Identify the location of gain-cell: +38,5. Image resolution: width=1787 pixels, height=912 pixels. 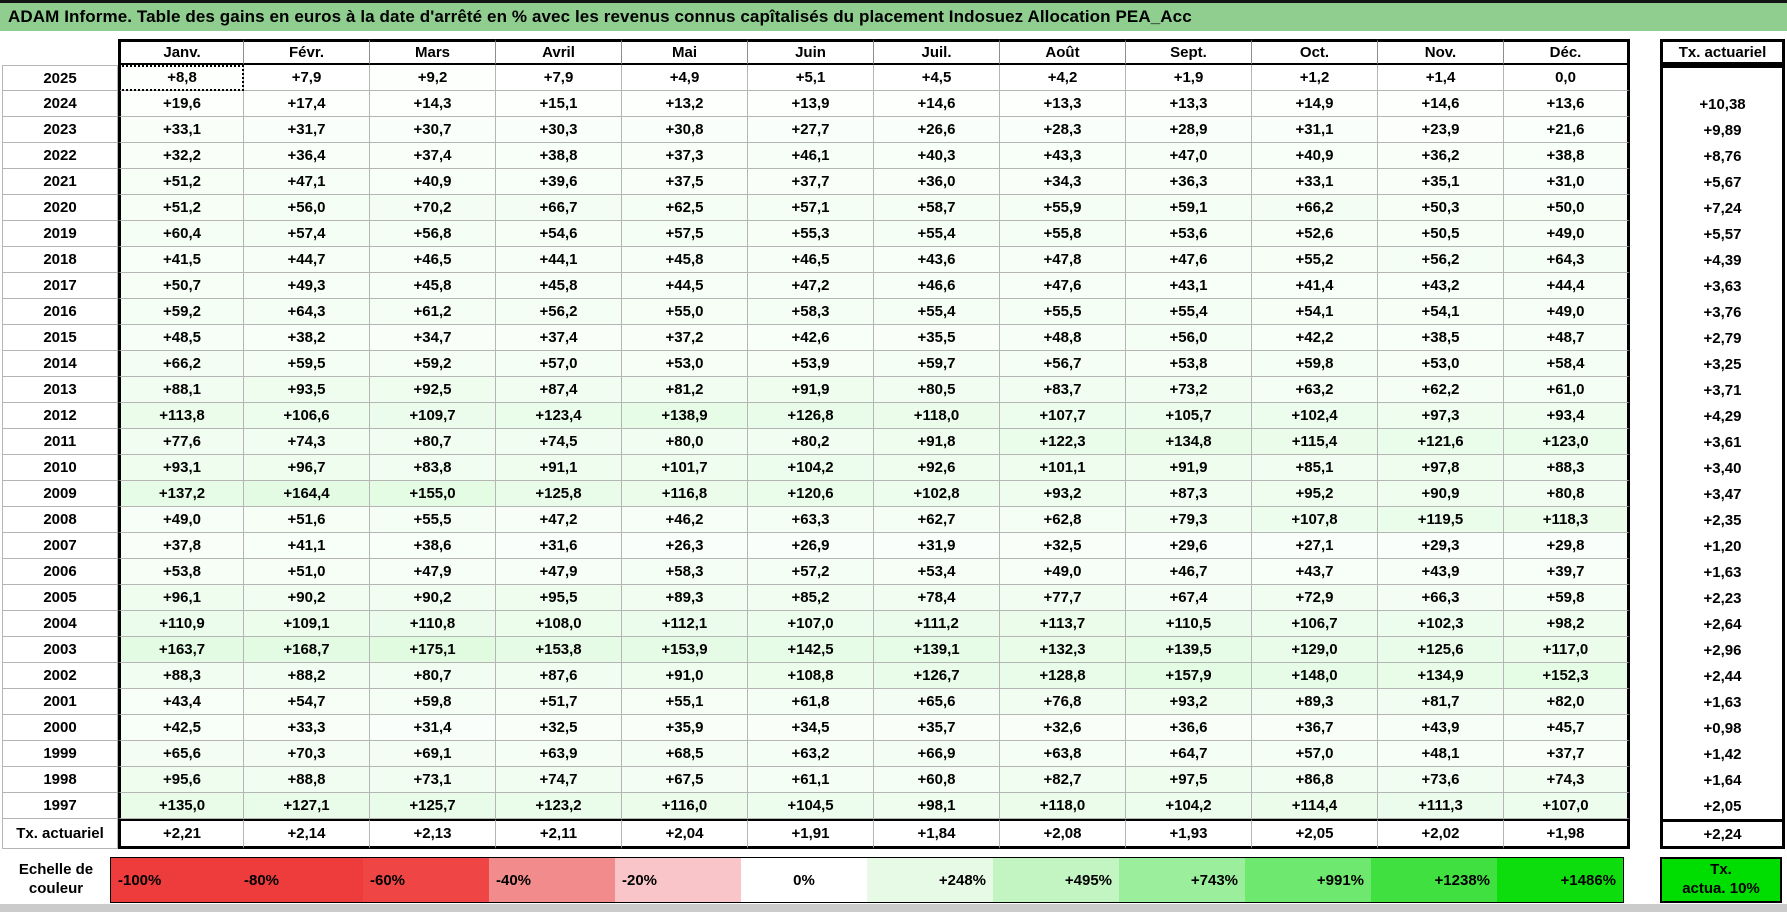
(1441, 338).